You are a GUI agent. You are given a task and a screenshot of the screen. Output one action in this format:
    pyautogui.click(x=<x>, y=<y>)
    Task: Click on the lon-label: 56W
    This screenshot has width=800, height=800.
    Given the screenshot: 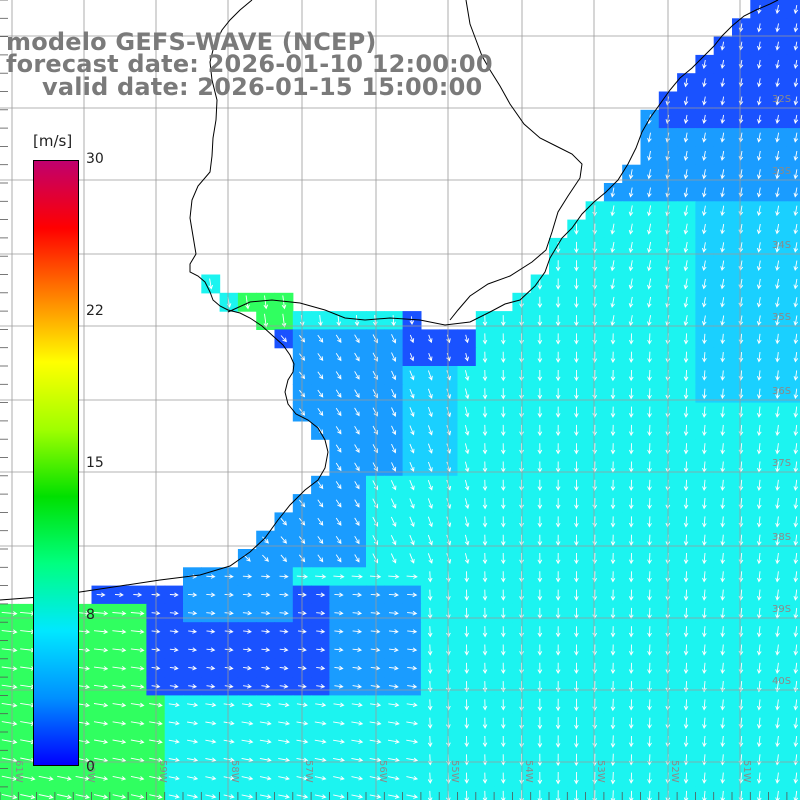 What is the action you would take?
    pyautogui.click(x=382, y=771)
    